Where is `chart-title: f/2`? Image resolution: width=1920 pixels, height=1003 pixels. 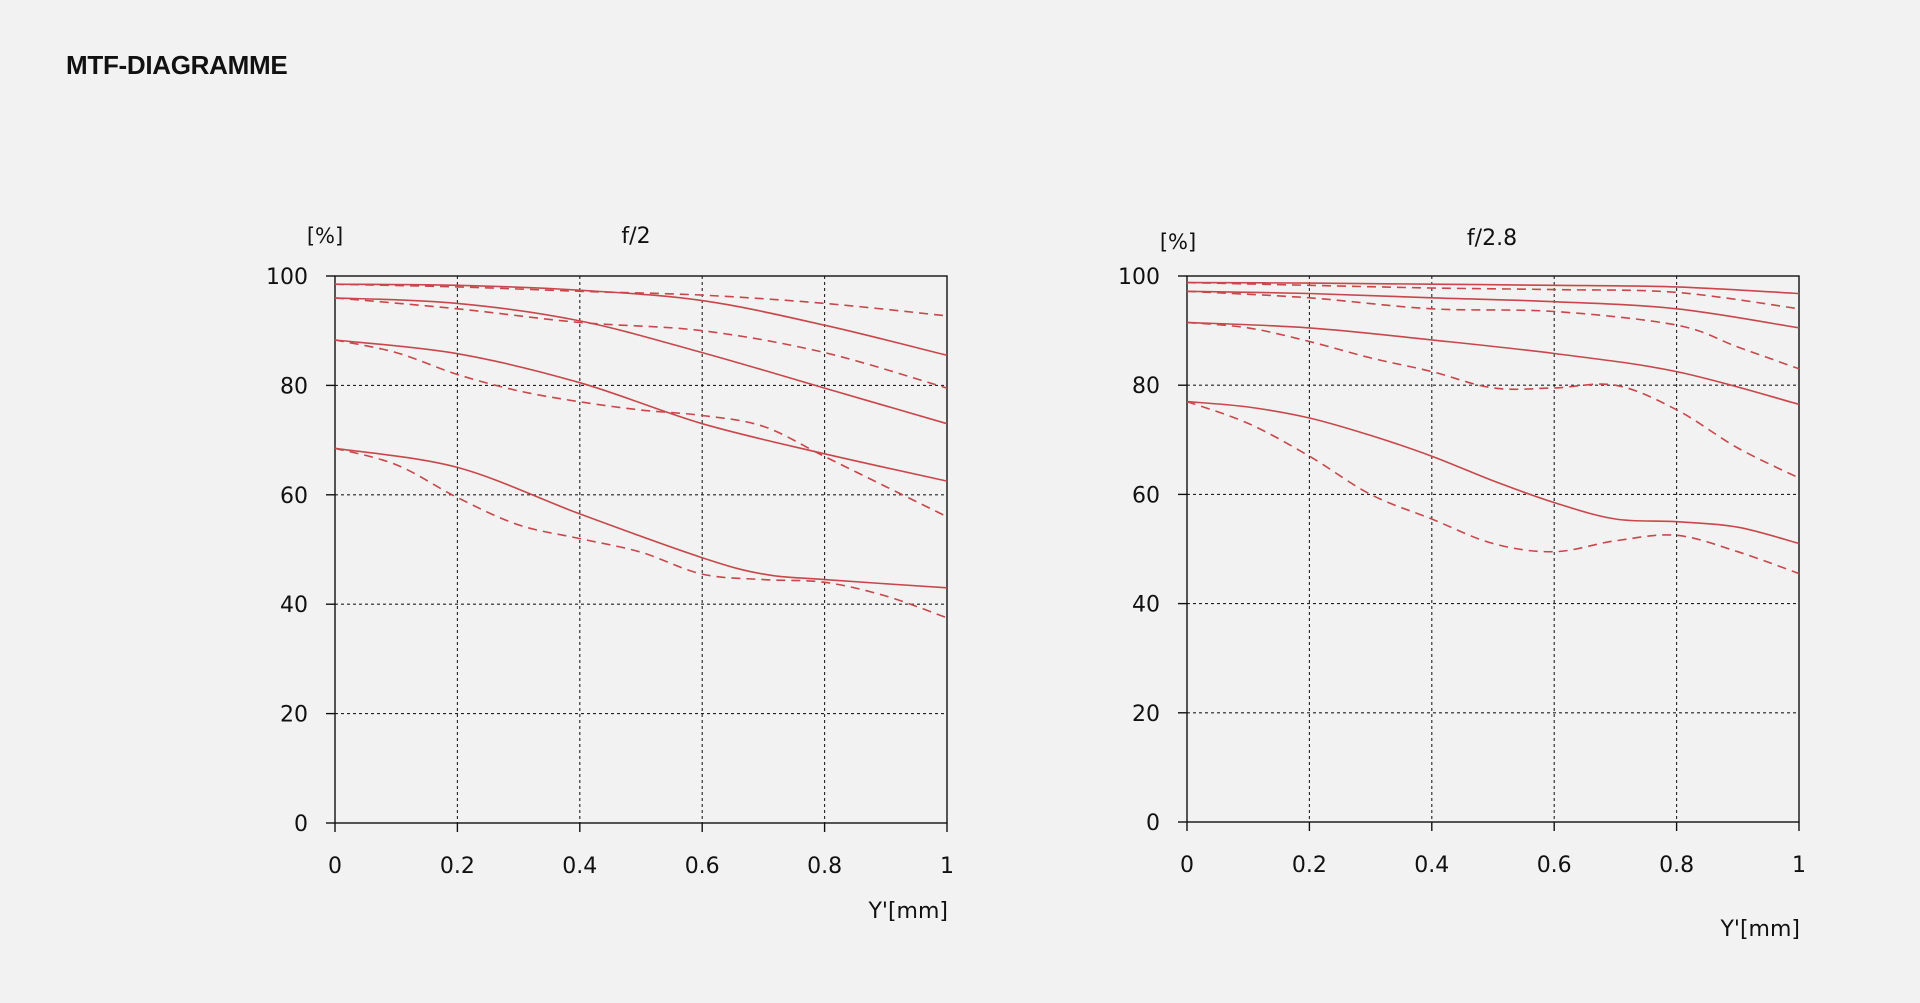
chart-title: f/2 is located at coordinates (635, 236).